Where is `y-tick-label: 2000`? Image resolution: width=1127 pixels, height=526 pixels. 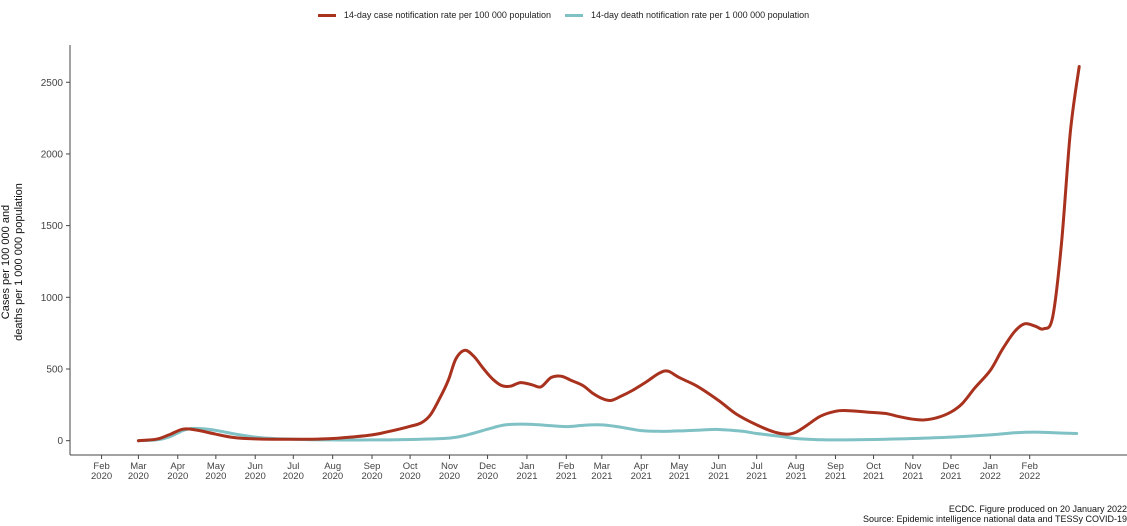 y-tick-label: 2000 is located at coordinates (52, 154).